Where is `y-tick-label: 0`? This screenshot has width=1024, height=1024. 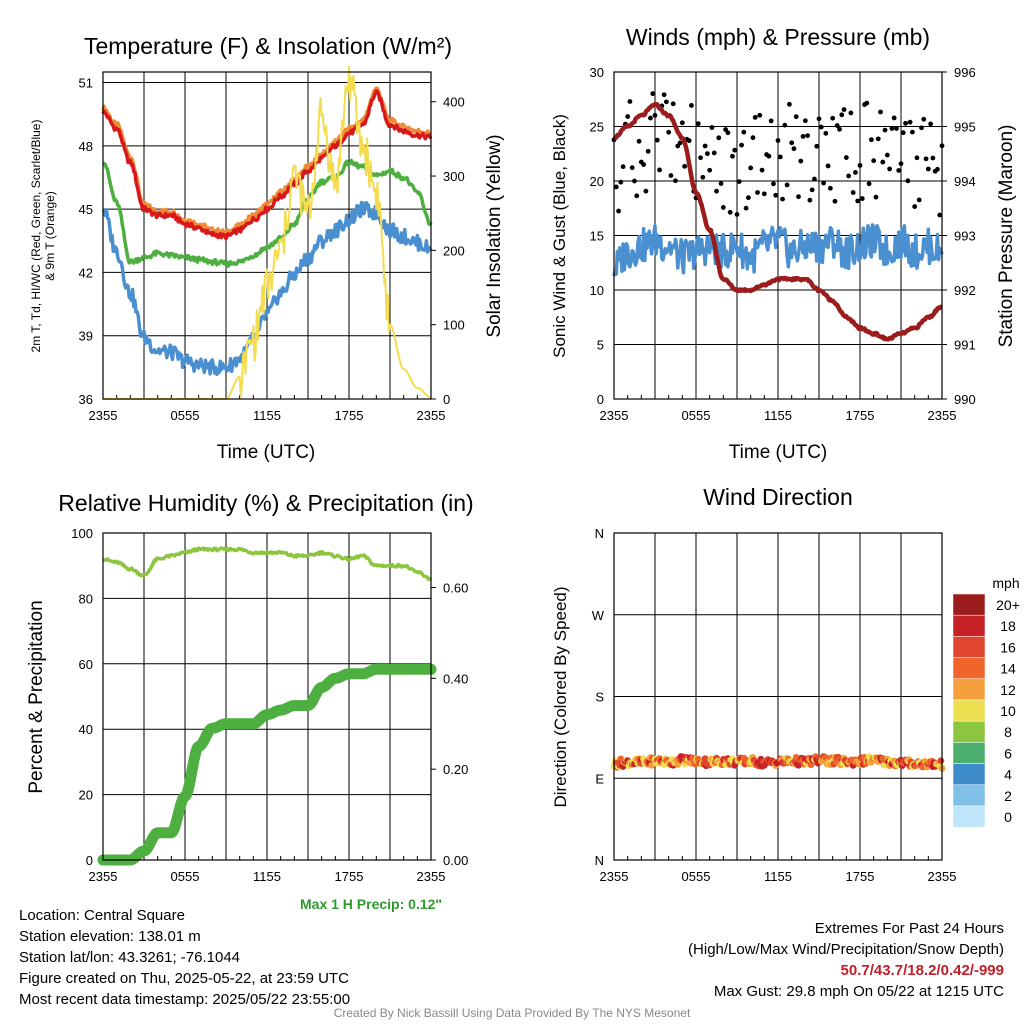 y-tick-label: 0 is located at coordinates (600, 399).